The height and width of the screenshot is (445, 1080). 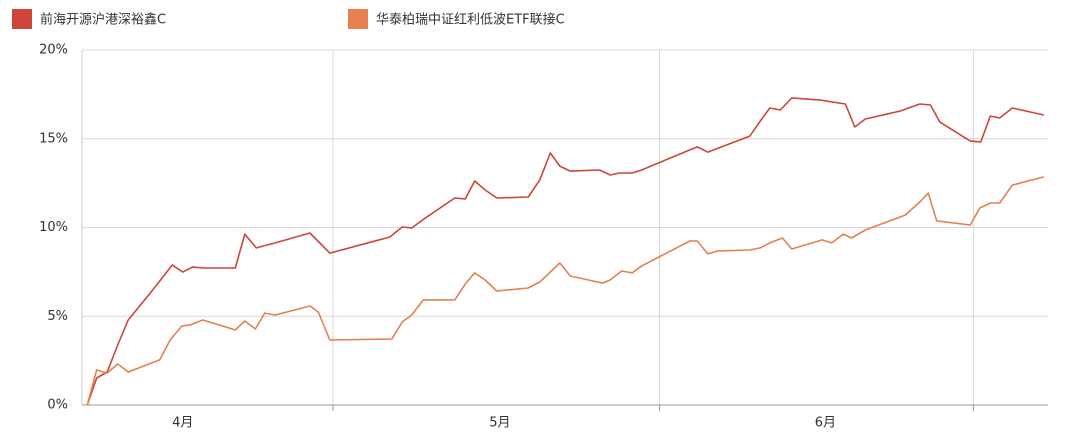 I want to click on y-tick-label: 20%, so click(x=53, y=50).